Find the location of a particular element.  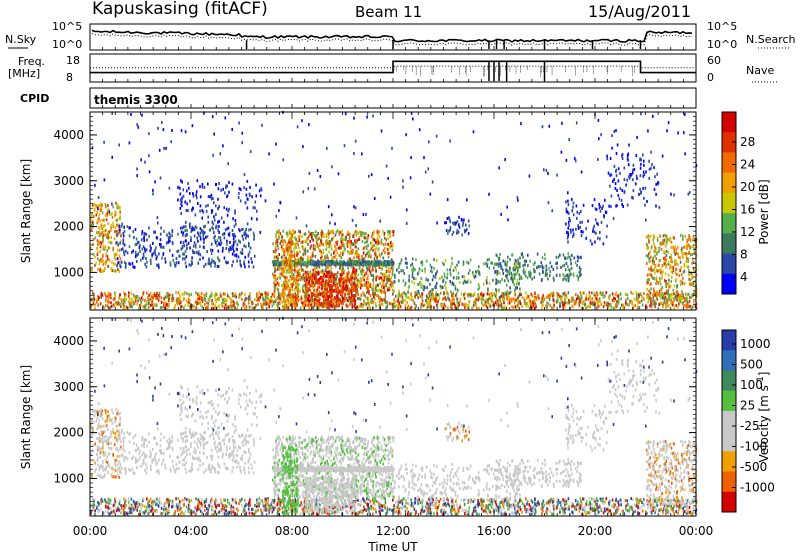

count-tick-low: 10^0 is located at coordinates (67, 44).